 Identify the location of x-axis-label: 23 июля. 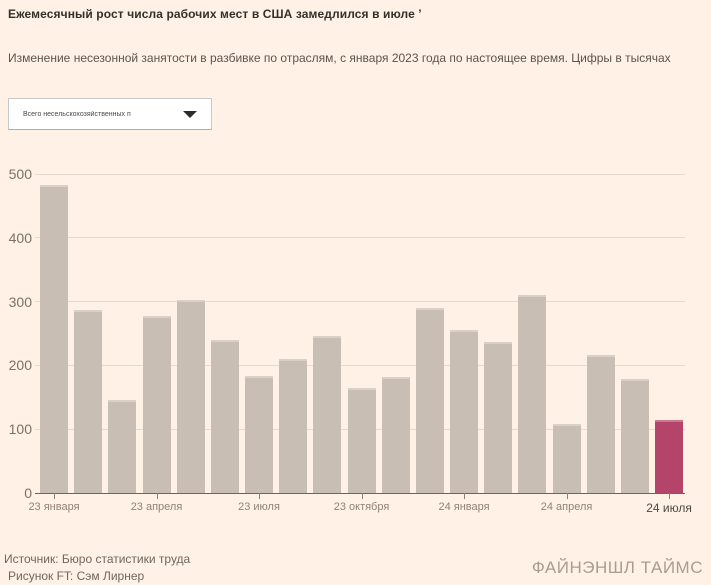
(259, 507).